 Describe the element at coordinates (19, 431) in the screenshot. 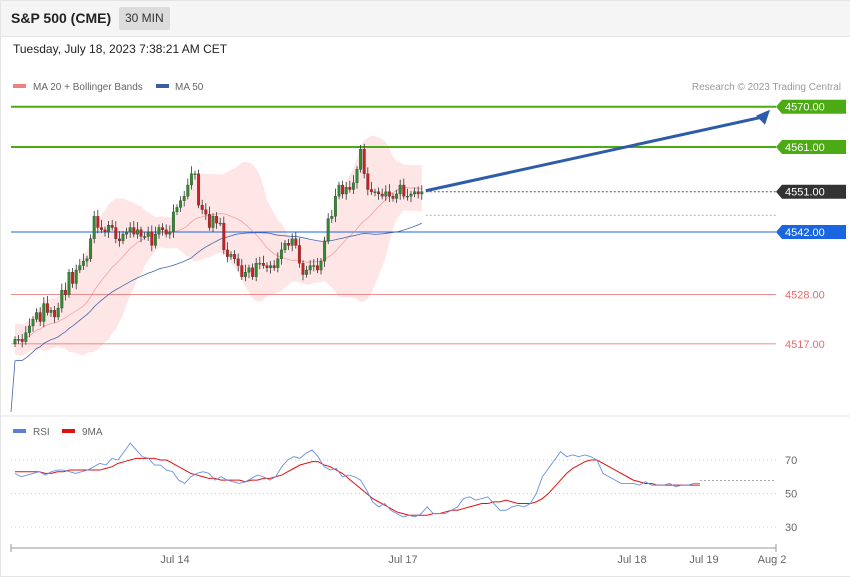

I see `legend-swatch-rsi` at that location.